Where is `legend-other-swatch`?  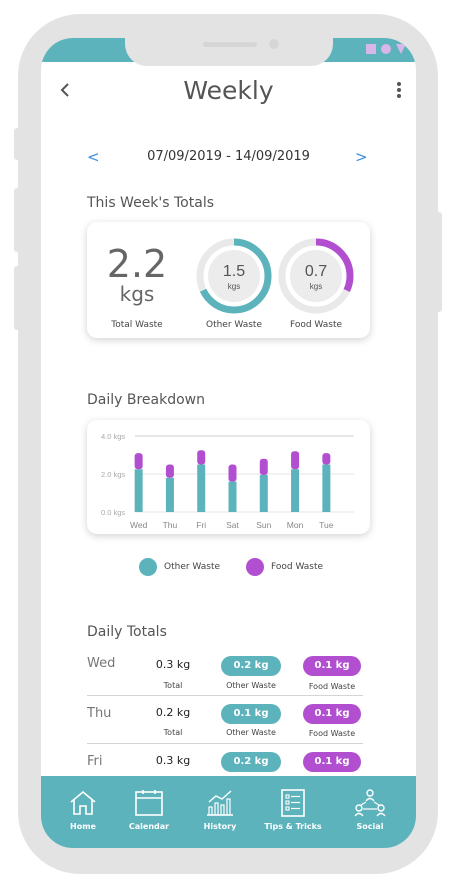
legend-other-swatch is located at coordinates (148, 567).